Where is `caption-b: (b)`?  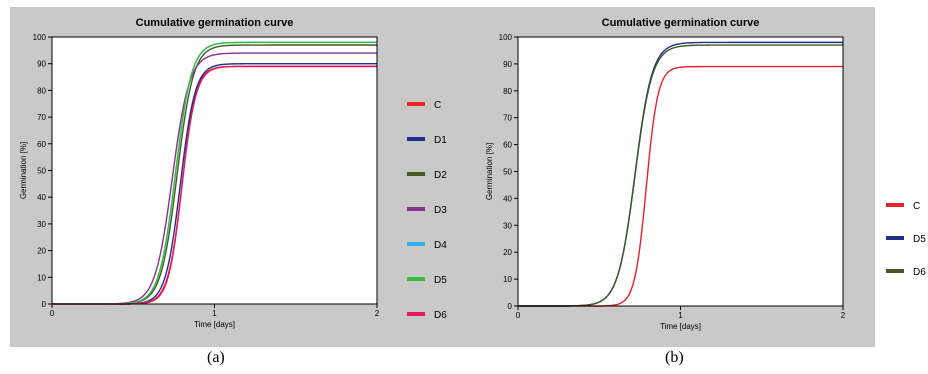
caption-b: (b) is located at coordinates (674, 357).